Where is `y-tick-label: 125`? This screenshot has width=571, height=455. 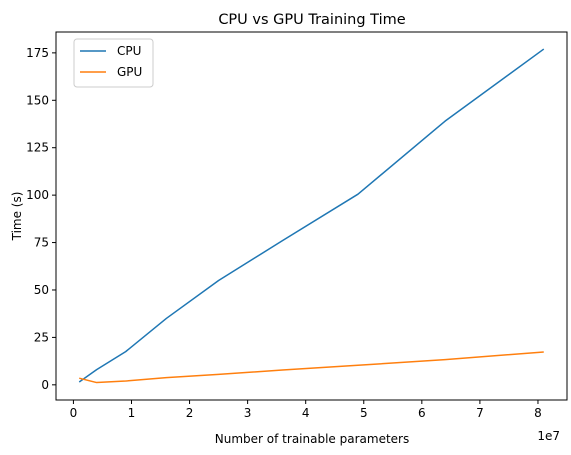
y-tick-label: 125 is located at coordinates (37, 148).